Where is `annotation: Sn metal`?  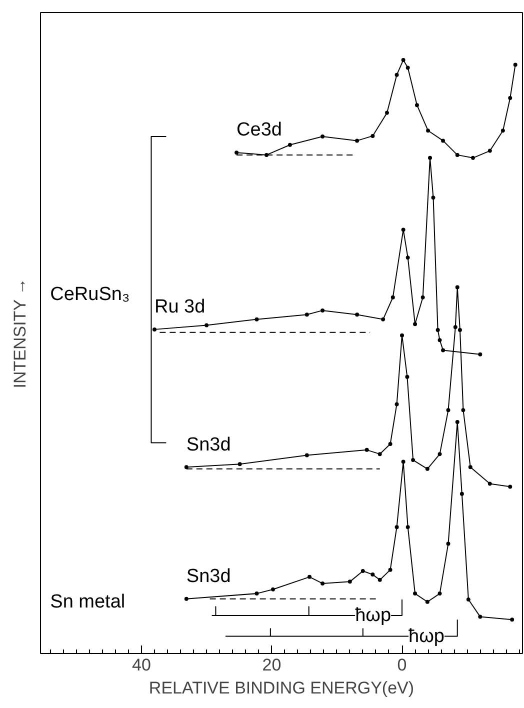
annotation: Sn metal is located at coordinates (88, 602).